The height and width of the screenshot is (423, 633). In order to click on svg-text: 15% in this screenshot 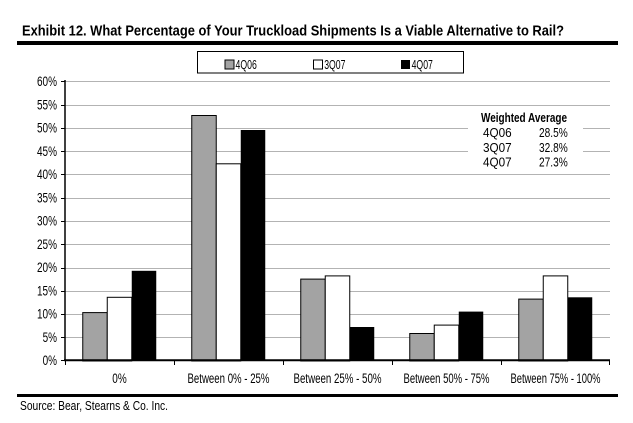, I will do `click(47, 290)`.